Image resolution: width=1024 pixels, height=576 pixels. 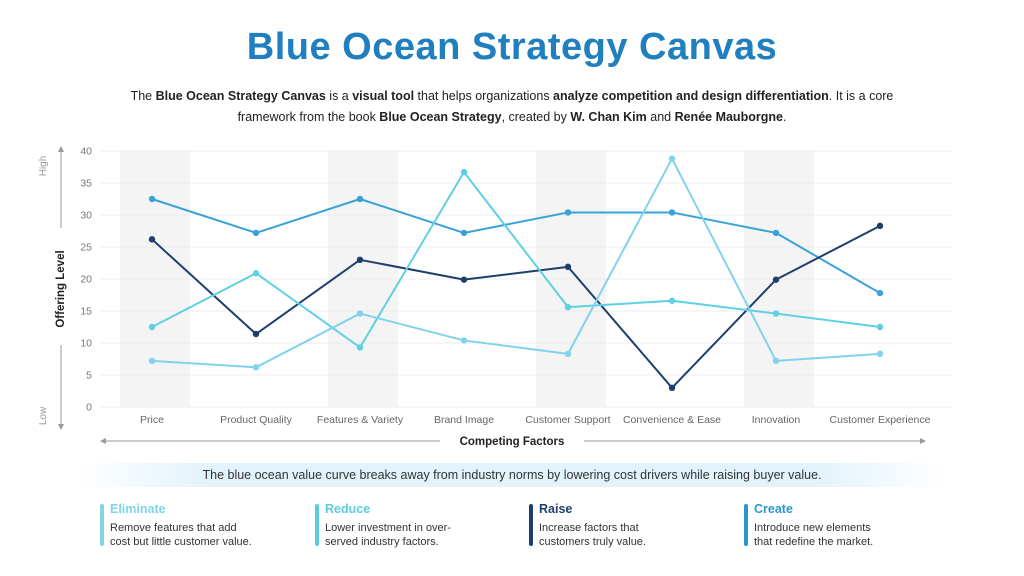 What do you see at coordinates (880, 420) in the screenshot?
I see `x-tick-label: Customer Experience` at bounding box center [880, 420].